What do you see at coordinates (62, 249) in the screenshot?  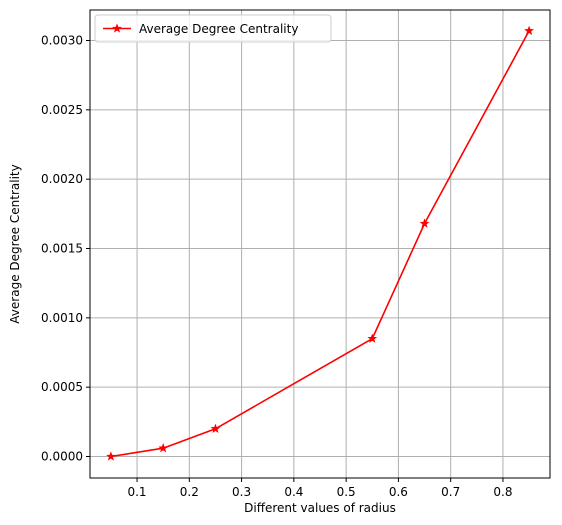 I see `y-tick-label: 0.0015` at bounding box center [62, 249].